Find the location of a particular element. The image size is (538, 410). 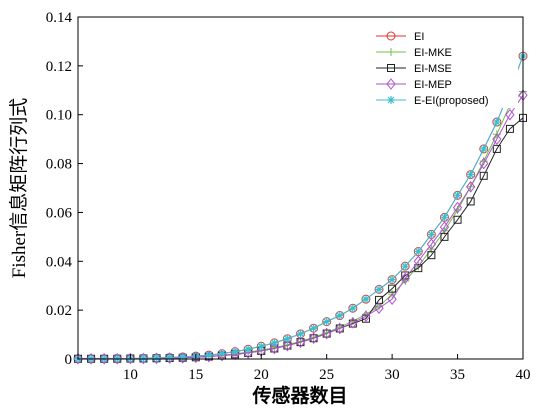

legend-entry: EI is located at coordinates (400, 37).